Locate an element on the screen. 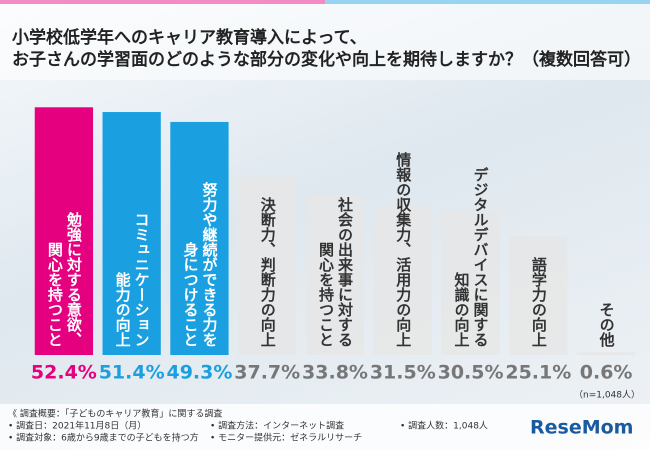 This screenshot has width=650, height=450. bar-label: 社会の出来事に対する is located at coordinates (345, 271).